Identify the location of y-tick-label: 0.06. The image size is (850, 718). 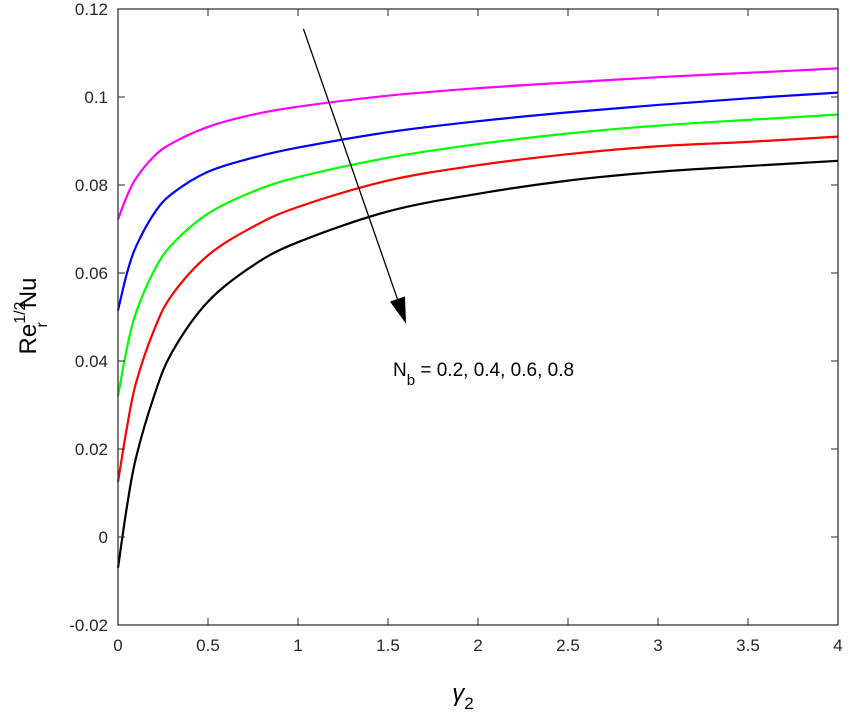
(91, 273).